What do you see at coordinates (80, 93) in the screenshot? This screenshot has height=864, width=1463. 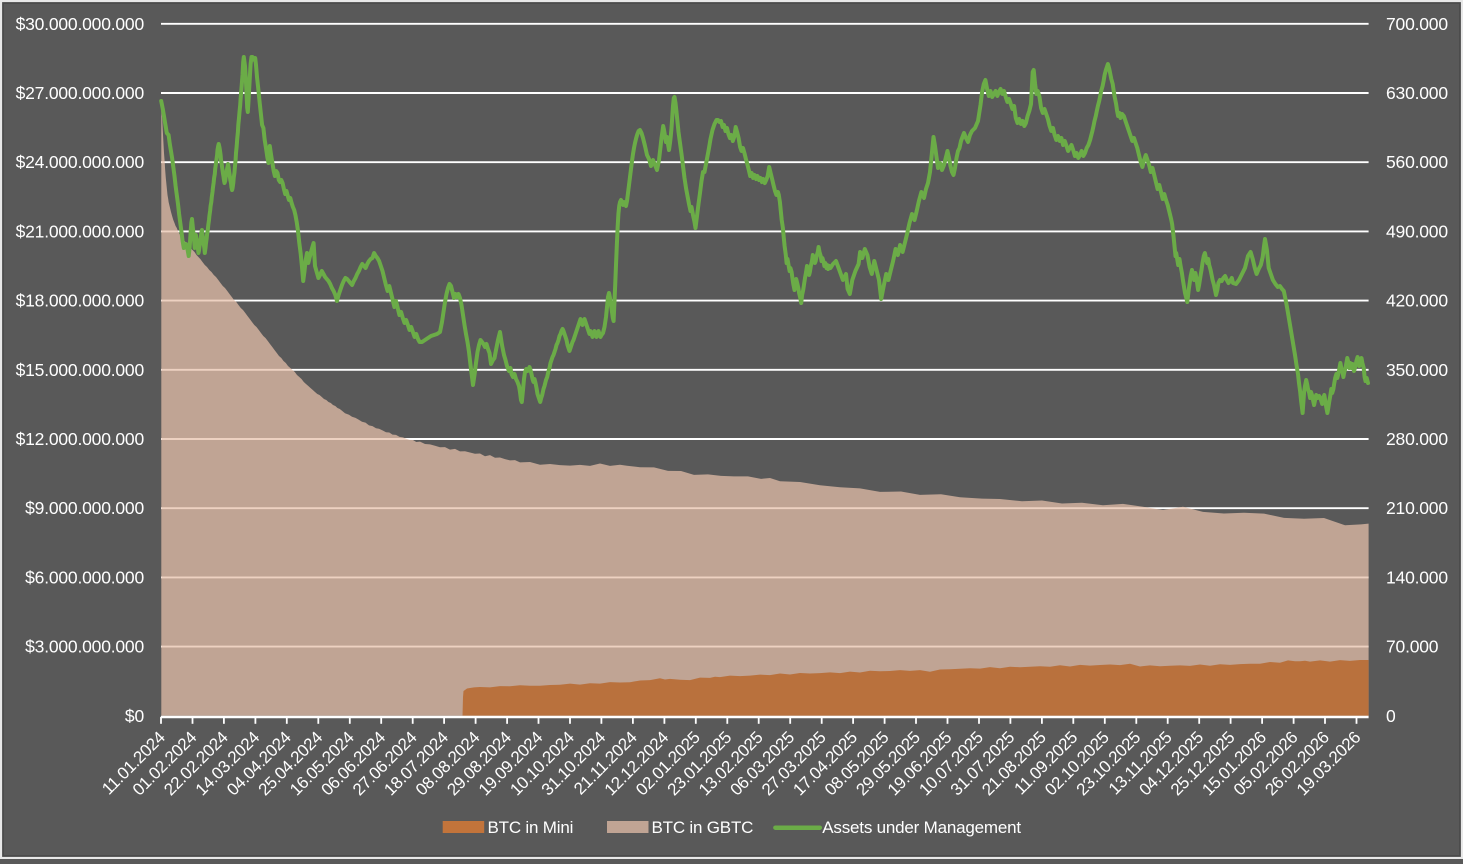 I see `svg-text: $27.000.000.000` at bounding box center [80, 93].